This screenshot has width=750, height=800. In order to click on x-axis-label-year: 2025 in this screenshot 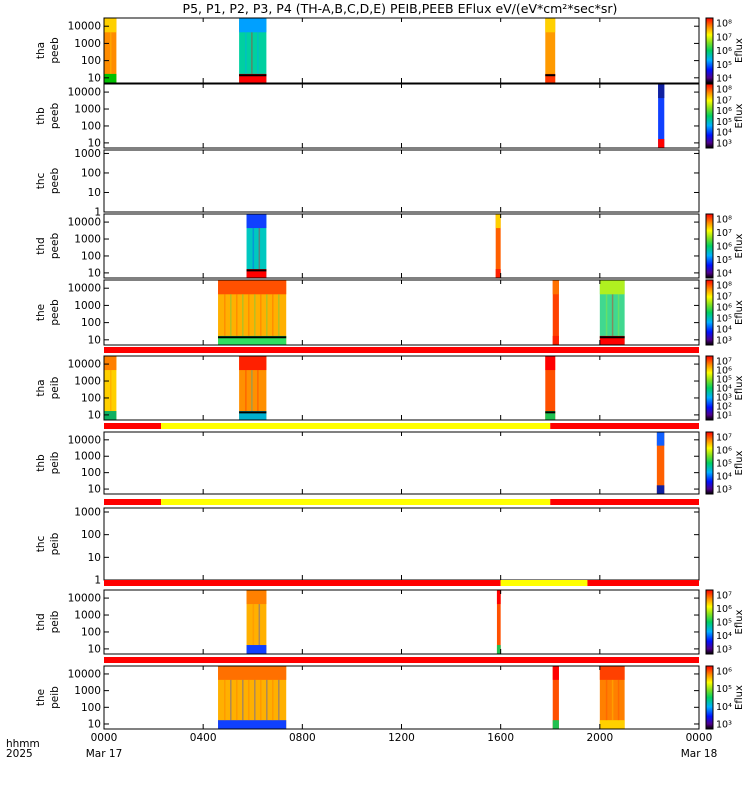, I will do `click(19, 754)`.